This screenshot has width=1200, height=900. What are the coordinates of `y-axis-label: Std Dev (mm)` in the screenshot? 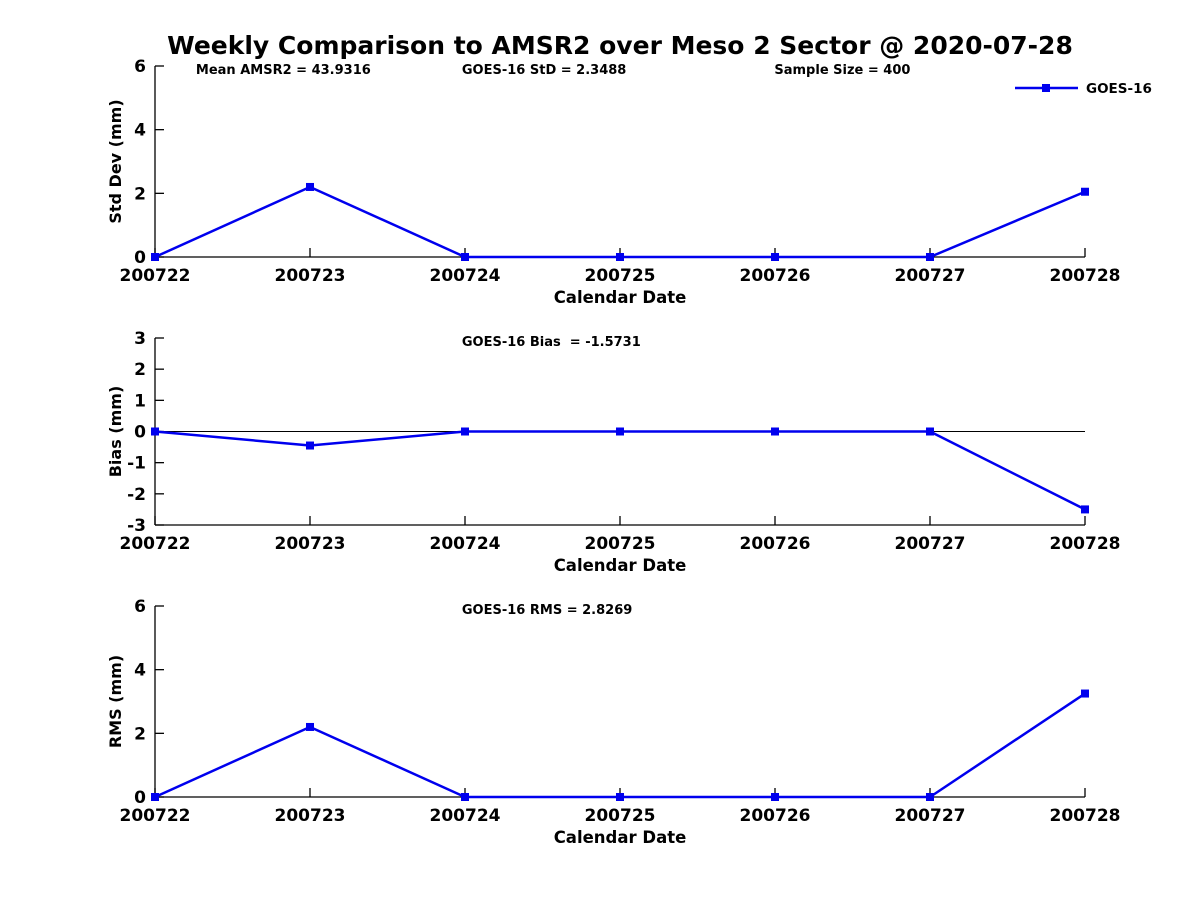 It's located at (115, 161).